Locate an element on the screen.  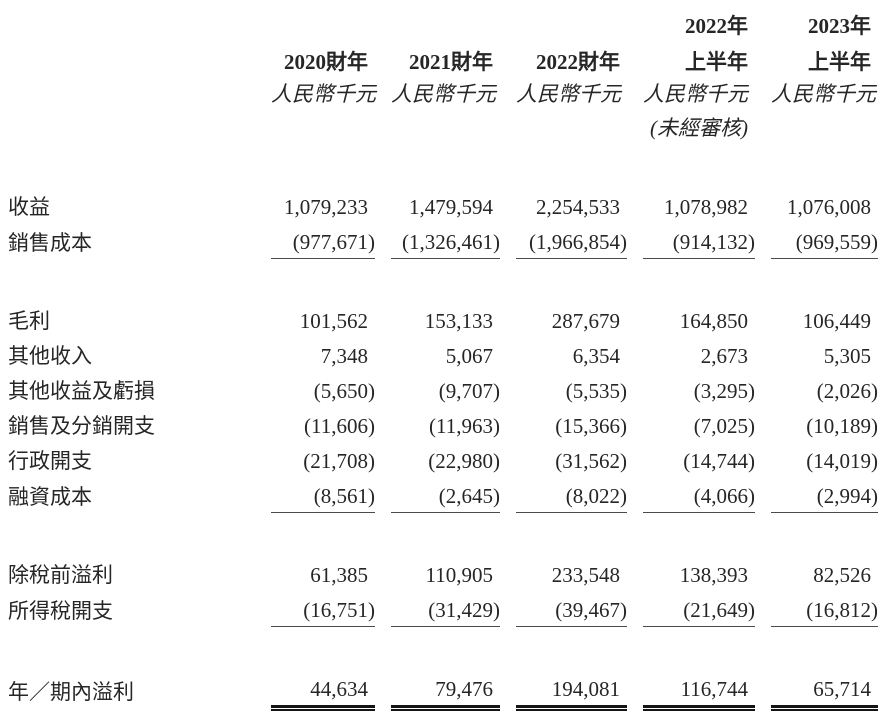
cell-value-text: (2,645) is located at coordinates (469, 495).